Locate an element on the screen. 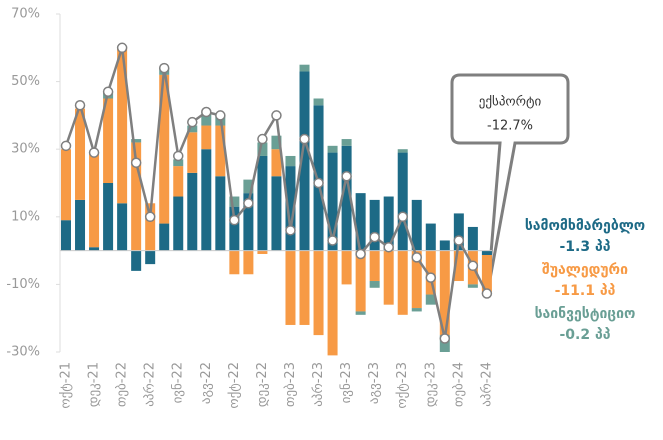 The height and width of the screenshot is (440, 663). x-tick-label: დეკ-23 is located at coordinates (430, 384).